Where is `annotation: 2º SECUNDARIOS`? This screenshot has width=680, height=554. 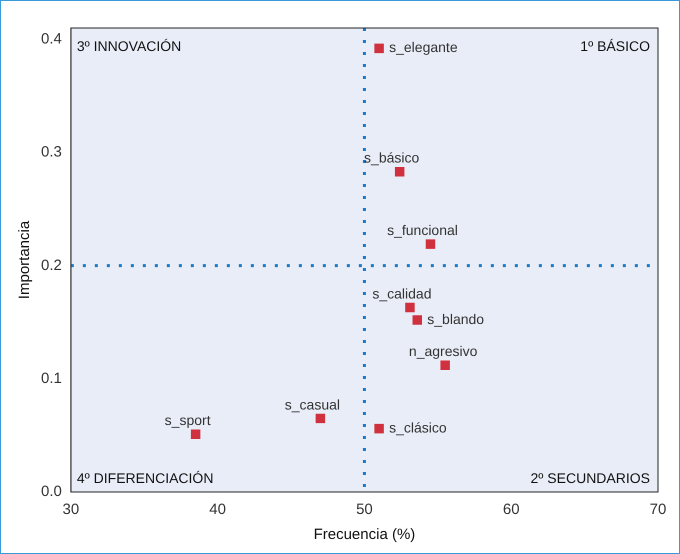
annotation: 2º SECUNDARIOS is located at coordinates (590, 478).